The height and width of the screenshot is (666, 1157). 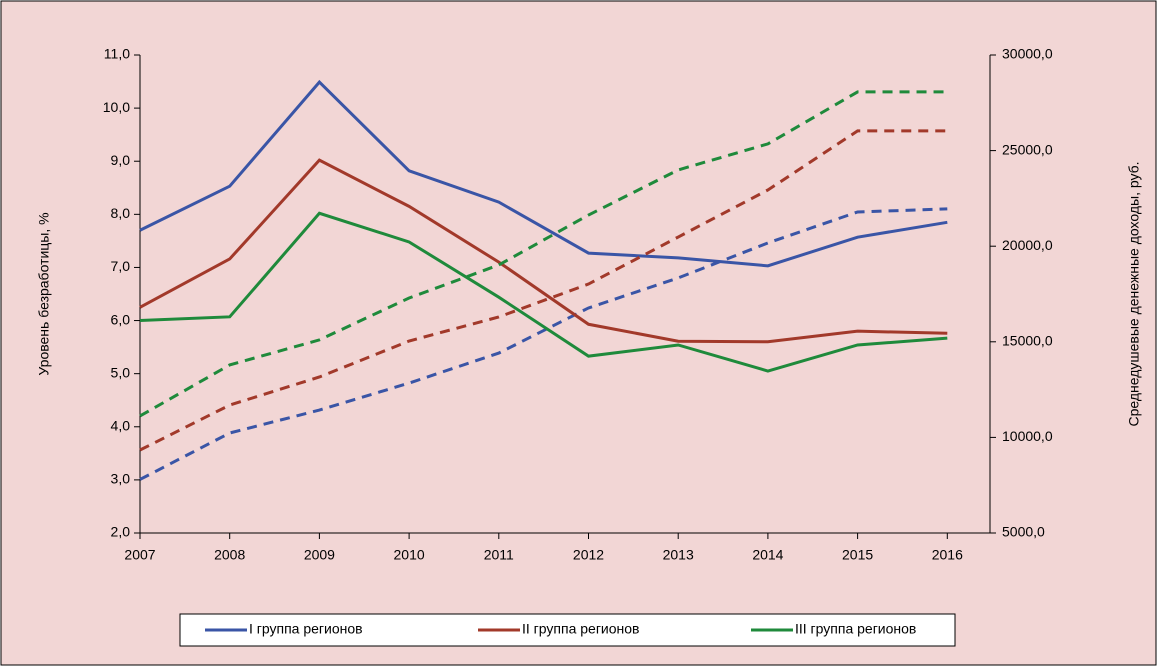 What do you see at coordinates (116, 107) in the screenshot?
I see `y-tick-label: 10,0` at bounding box center [116, 107].